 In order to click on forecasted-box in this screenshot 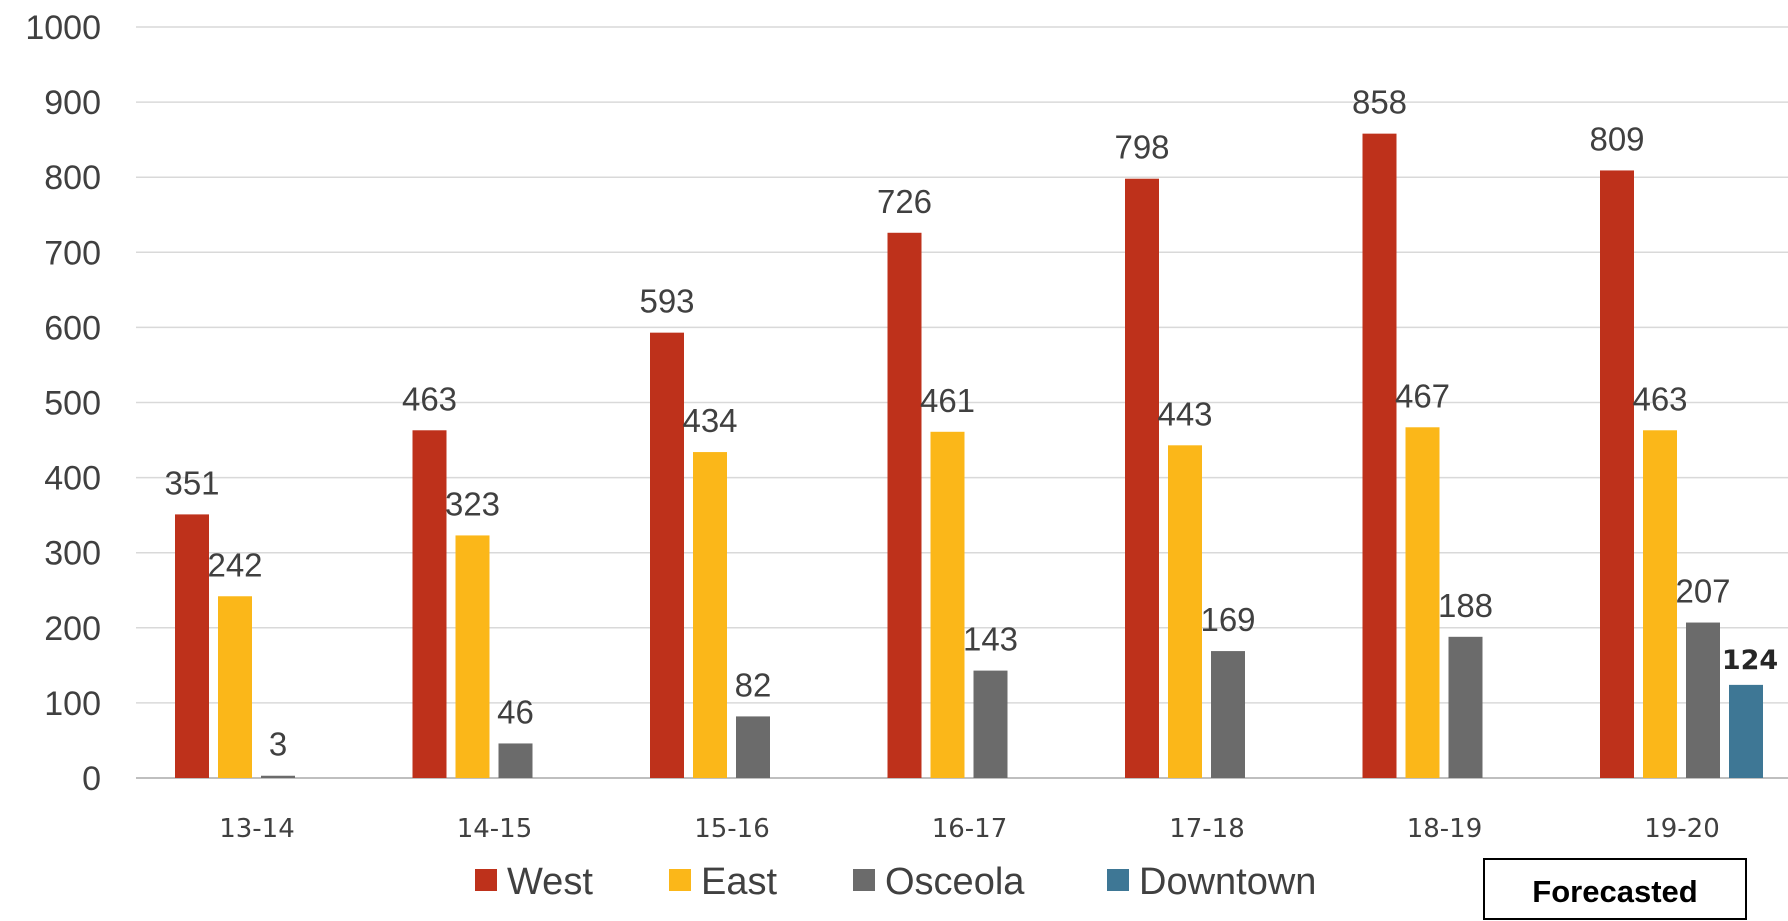, I will do `click(1615, 889)`.